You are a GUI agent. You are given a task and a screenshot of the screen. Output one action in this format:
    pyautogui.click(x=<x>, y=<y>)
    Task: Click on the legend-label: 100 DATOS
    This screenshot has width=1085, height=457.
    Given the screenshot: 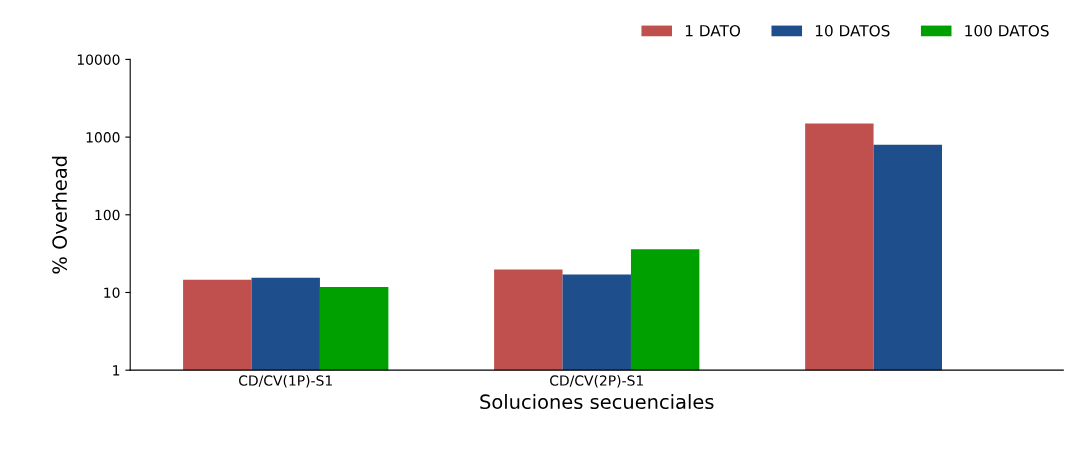 What is the action you would take?
    pyautogui.click(x=1007, y=30)
    